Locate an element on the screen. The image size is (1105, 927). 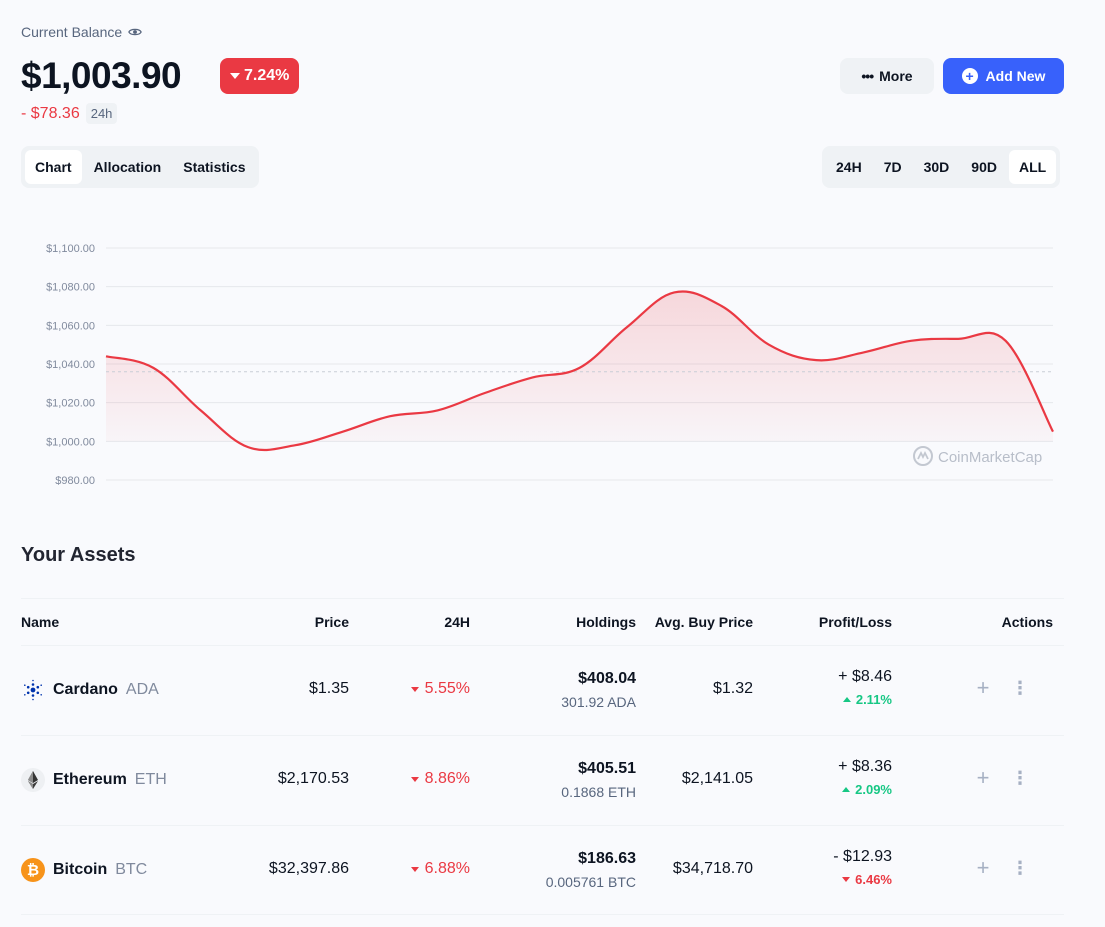
coinmarketcap-logo-icon is located at coordinates (923, 456).